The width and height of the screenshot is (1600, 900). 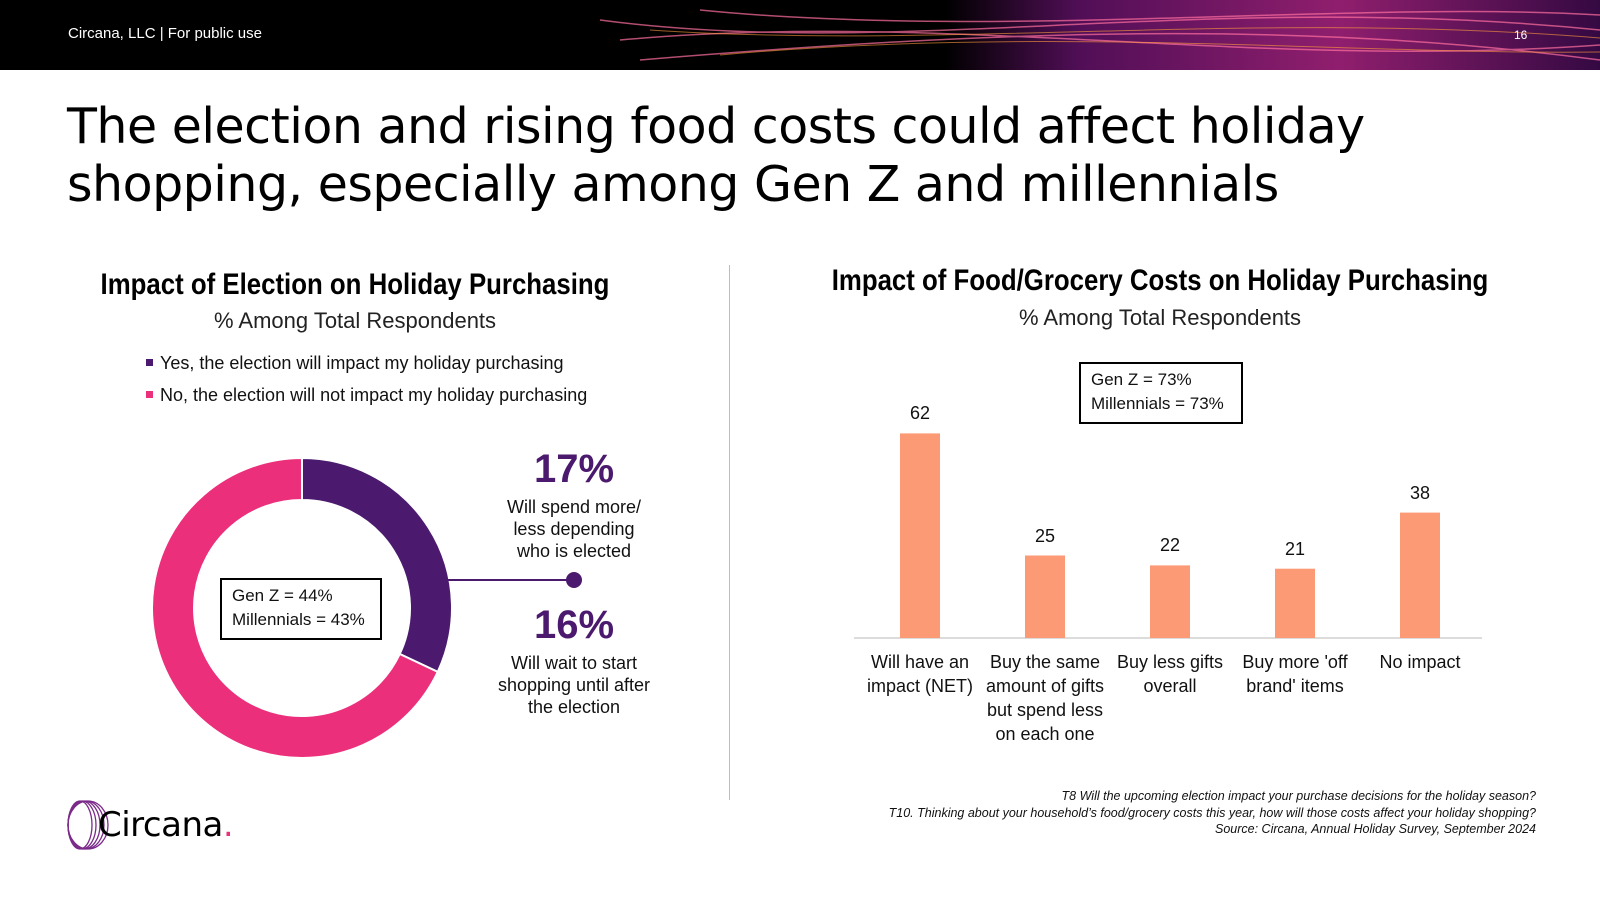 I want to click on bar-category-line-4-0: No impact, so click(x=1420, y=662).